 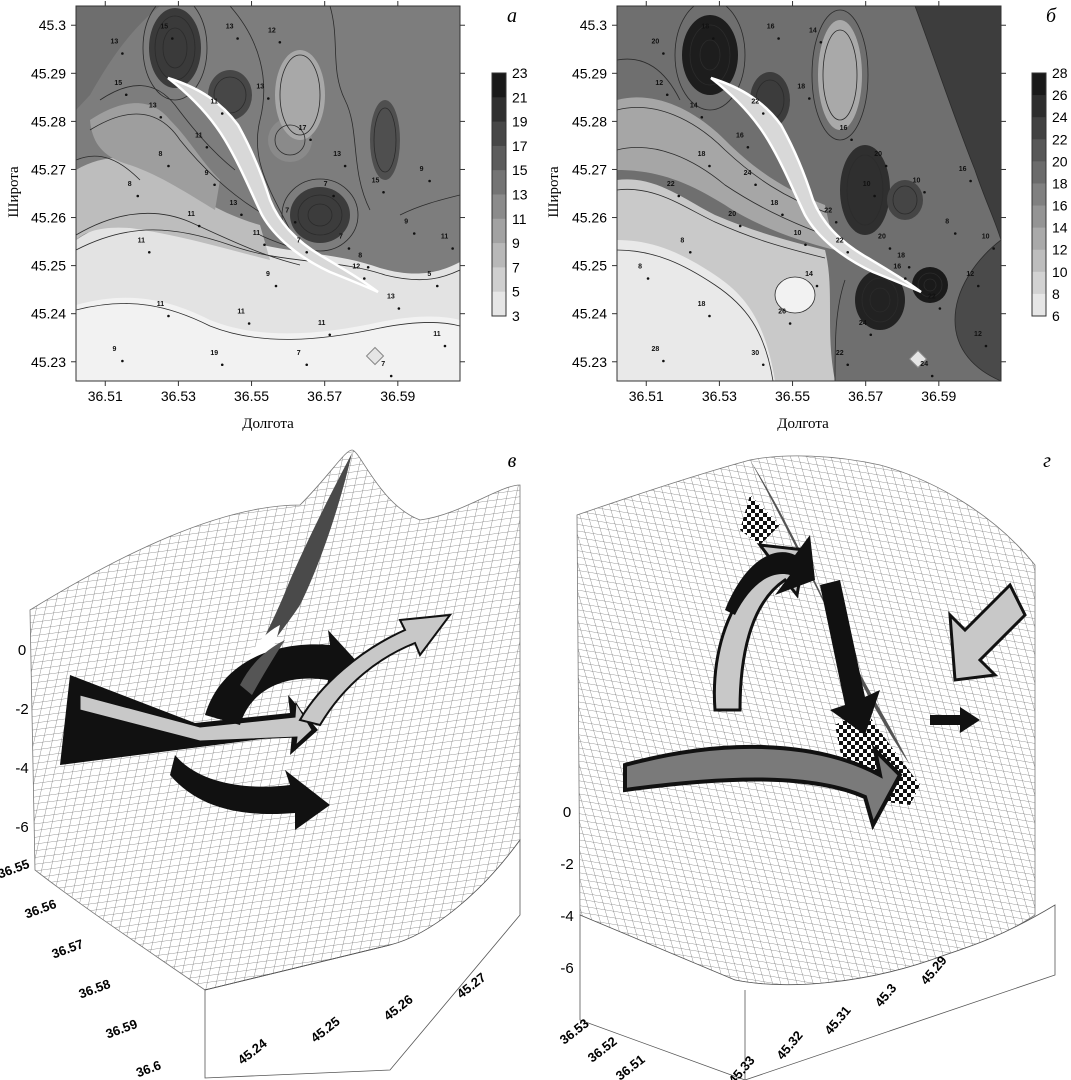 What do you see at coordinates (512, 461) in the screenshot?
I see `panel-label-c: в` at bounding box center [512, 461].